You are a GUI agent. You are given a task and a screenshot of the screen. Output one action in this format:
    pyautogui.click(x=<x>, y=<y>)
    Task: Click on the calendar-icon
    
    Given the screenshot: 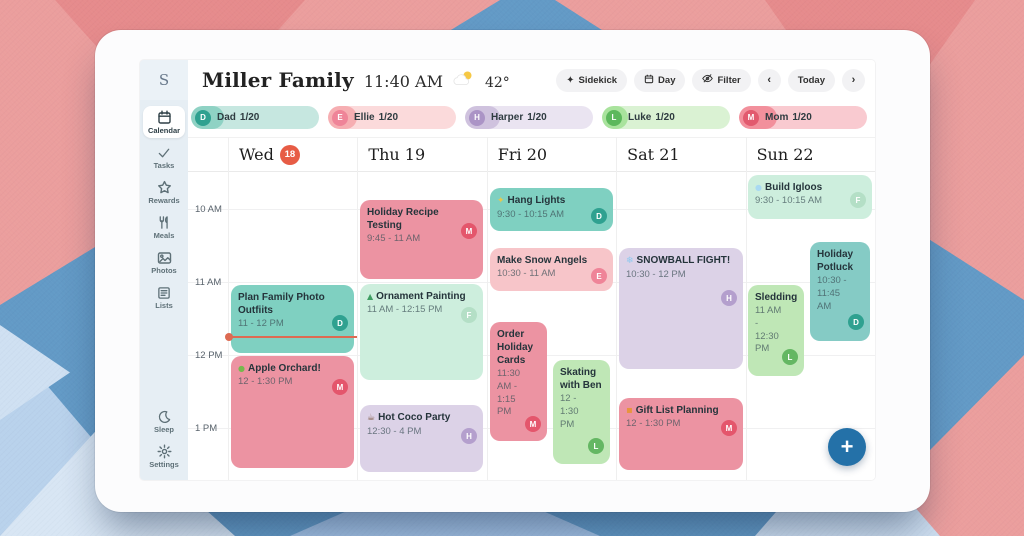 What is the action you would take?
    pyautogui.click(x=164, y=117)
    